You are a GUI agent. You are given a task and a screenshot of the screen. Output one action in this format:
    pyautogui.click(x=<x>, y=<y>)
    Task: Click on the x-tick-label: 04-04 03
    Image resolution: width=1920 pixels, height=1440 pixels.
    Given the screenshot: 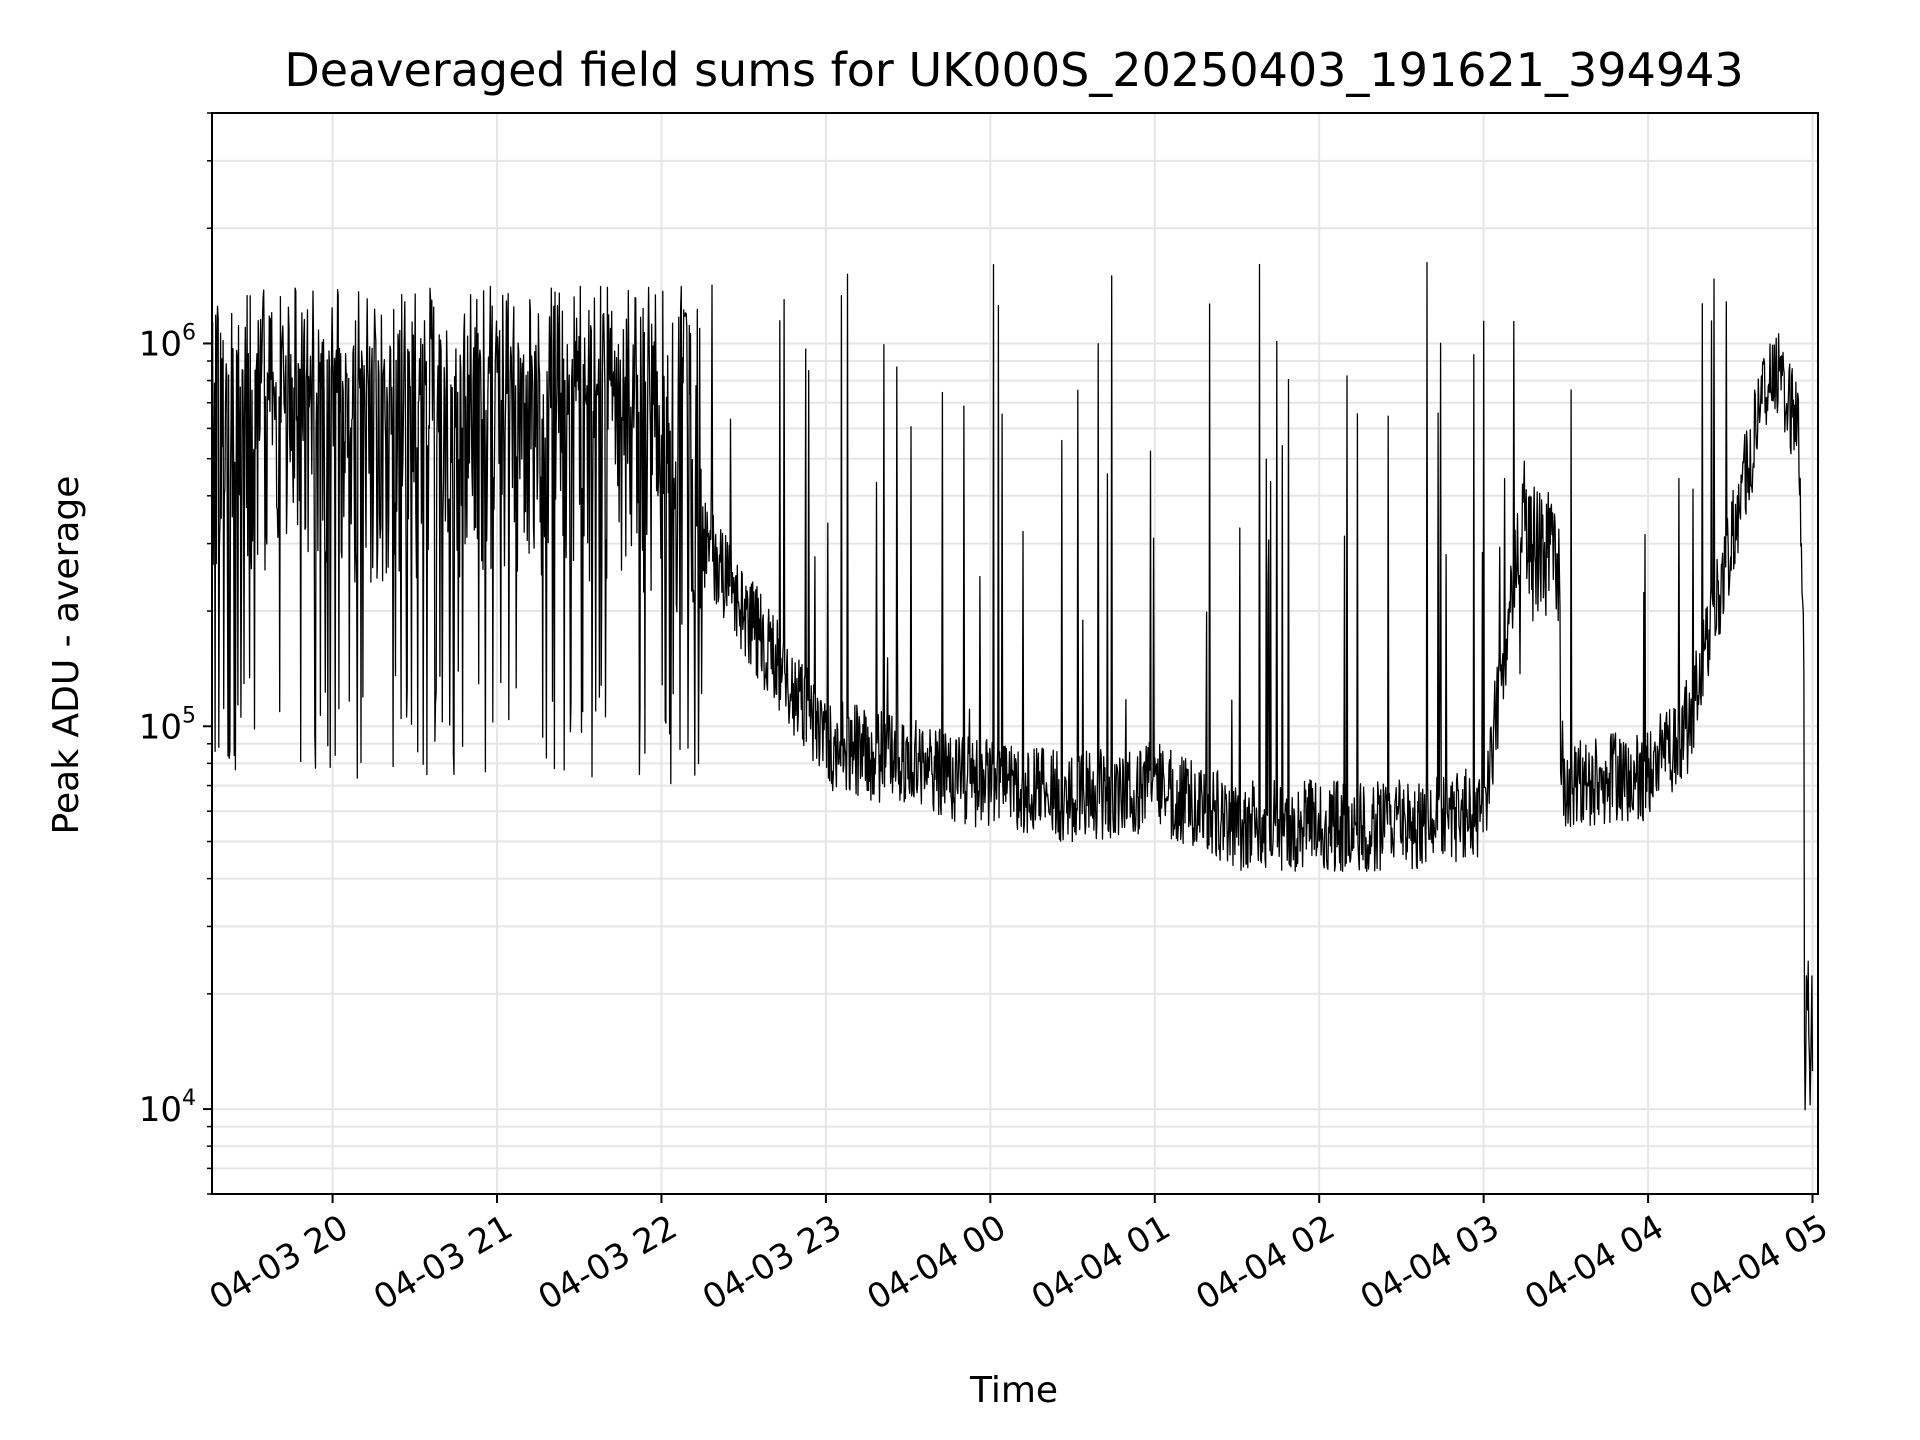 What is the action you would take?
    pyautogui.click(x=1430, y=1262)
    